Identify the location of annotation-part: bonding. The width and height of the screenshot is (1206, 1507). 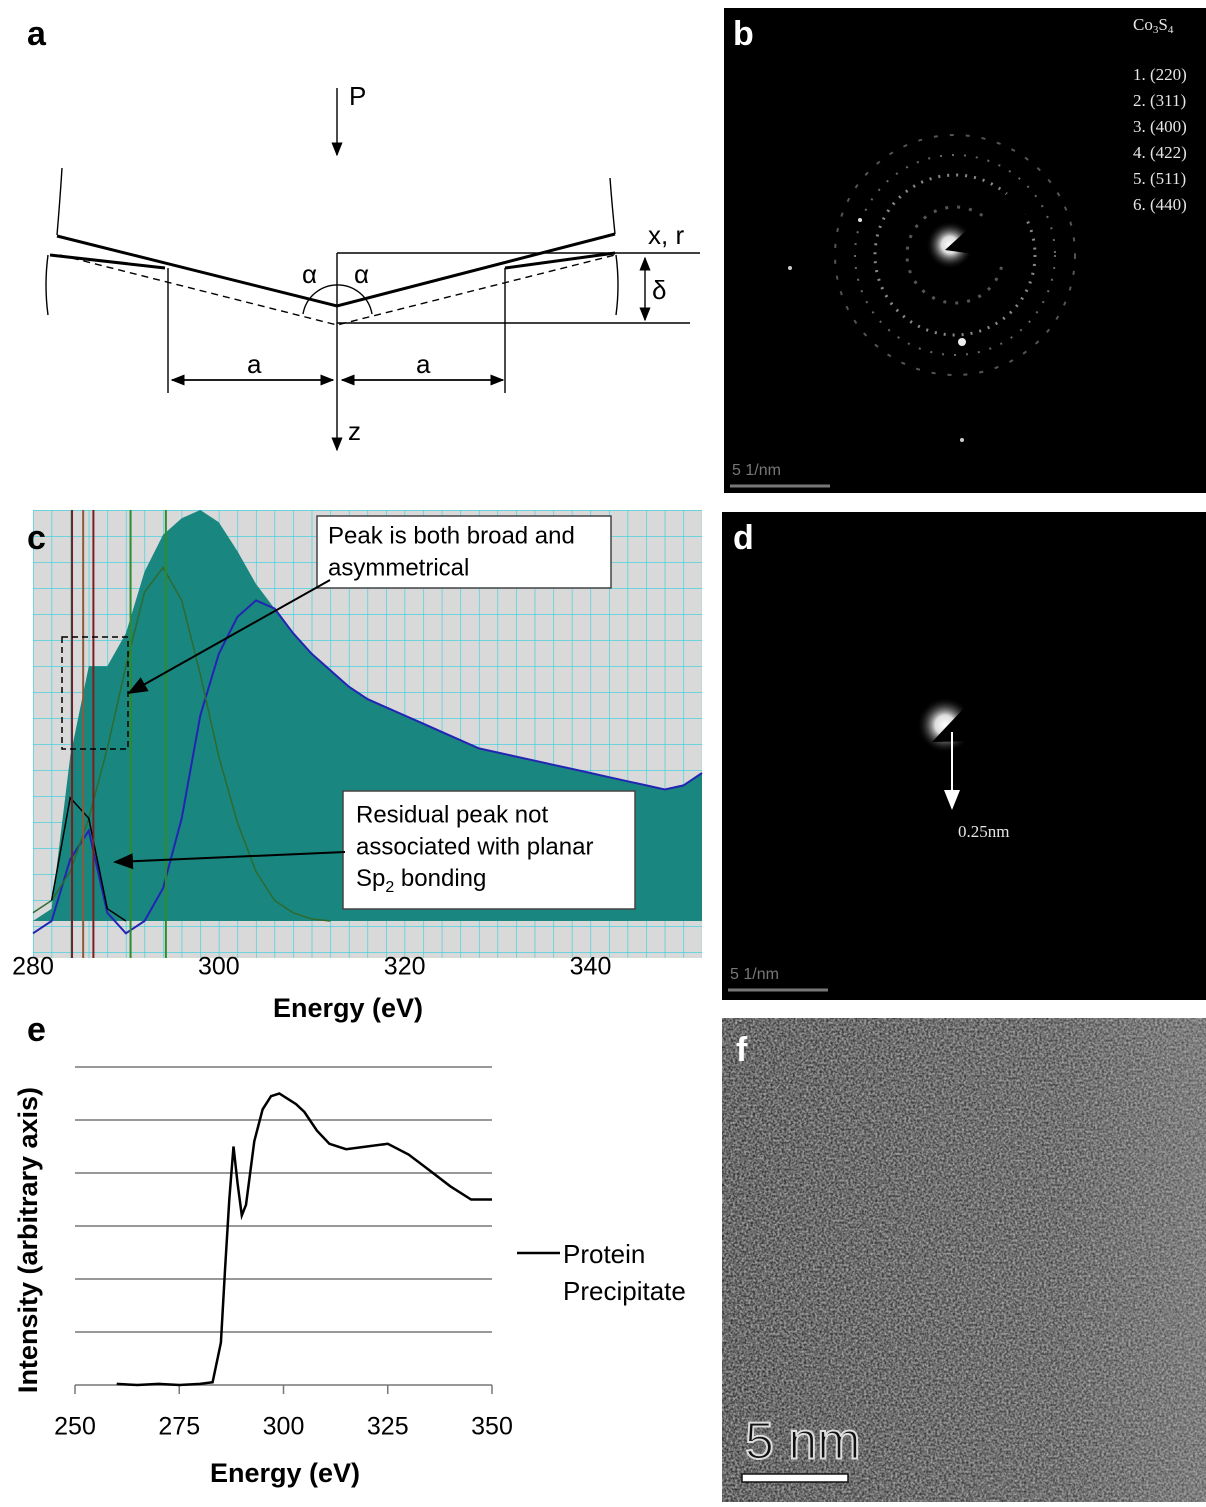
(440, 878).